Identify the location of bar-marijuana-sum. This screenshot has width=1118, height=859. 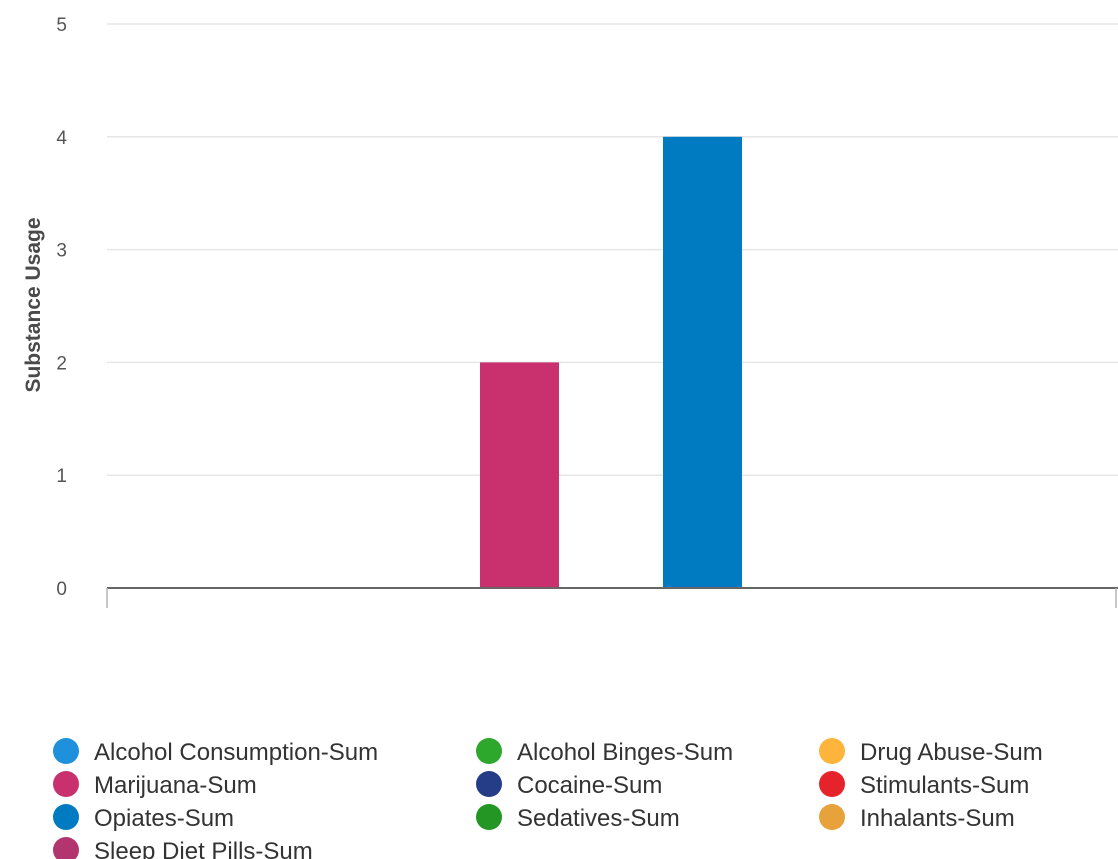
(519, 475).